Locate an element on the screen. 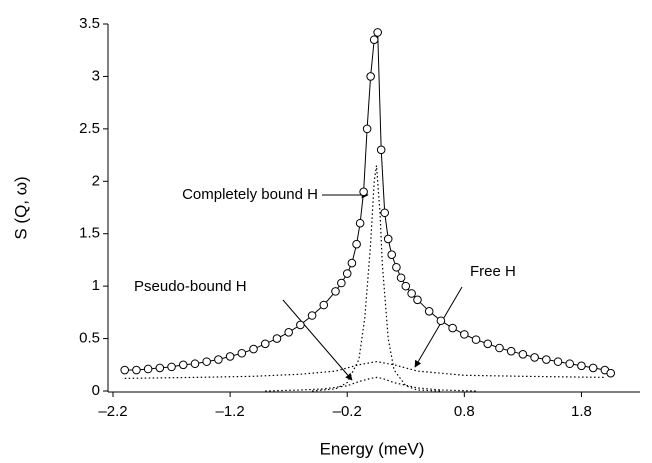 This screenshot has height=463, width=652. x-axis-label: Energy (meV) is located at coordinates (372, 448).